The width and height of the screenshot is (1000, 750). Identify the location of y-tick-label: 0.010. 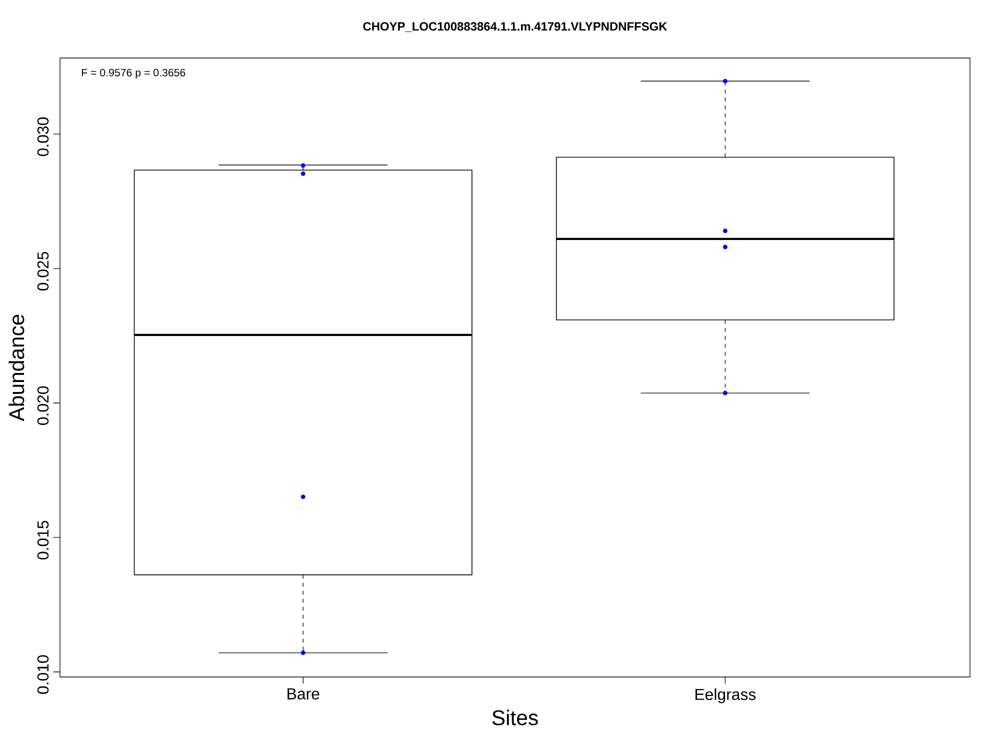
(43, 674).